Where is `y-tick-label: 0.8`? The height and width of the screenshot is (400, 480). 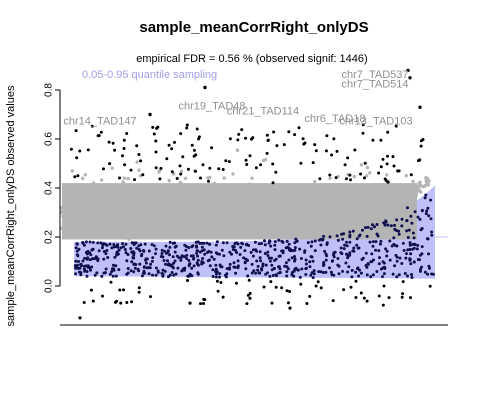 y-tick-label: 0.8 is located at coordinates (49, 90).